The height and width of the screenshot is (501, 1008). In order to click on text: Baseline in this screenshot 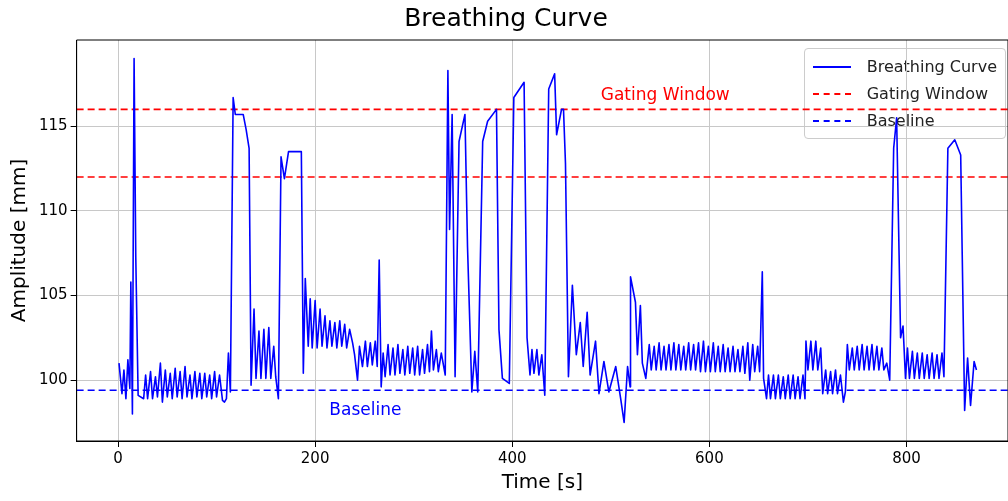, I will do `click(365, 408)`.